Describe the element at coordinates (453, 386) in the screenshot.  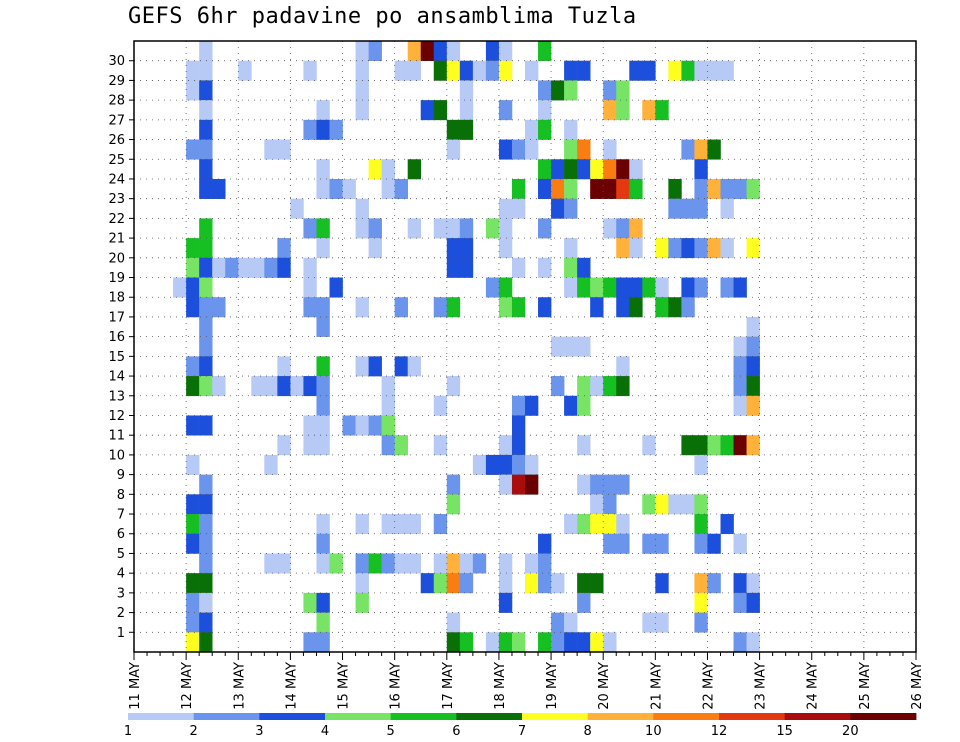
I see `cell-m13-c24` at that location.